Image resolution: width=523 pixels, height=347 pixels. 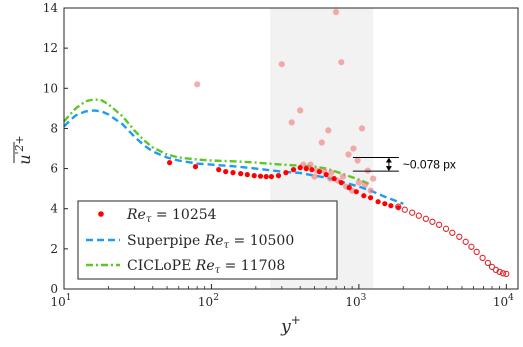 I want to click on legend-box, so click(x=207, y=240).